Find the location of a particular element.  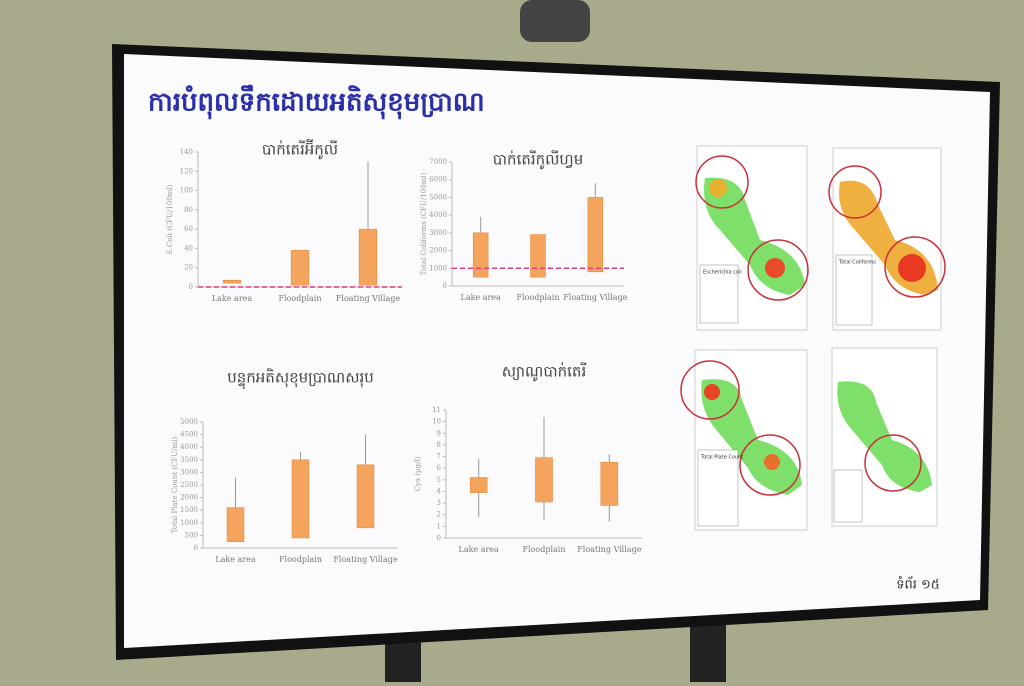

camera is located at coordinates (555, 21).